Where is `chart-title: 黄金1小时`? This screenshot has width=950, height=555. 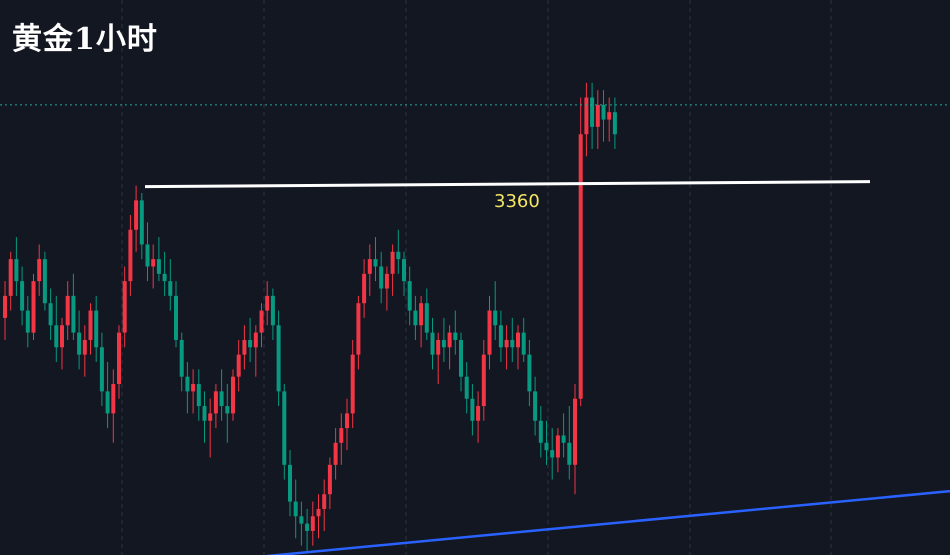
chart-title: 黄金1小时 is located at coordinates (85, 39).